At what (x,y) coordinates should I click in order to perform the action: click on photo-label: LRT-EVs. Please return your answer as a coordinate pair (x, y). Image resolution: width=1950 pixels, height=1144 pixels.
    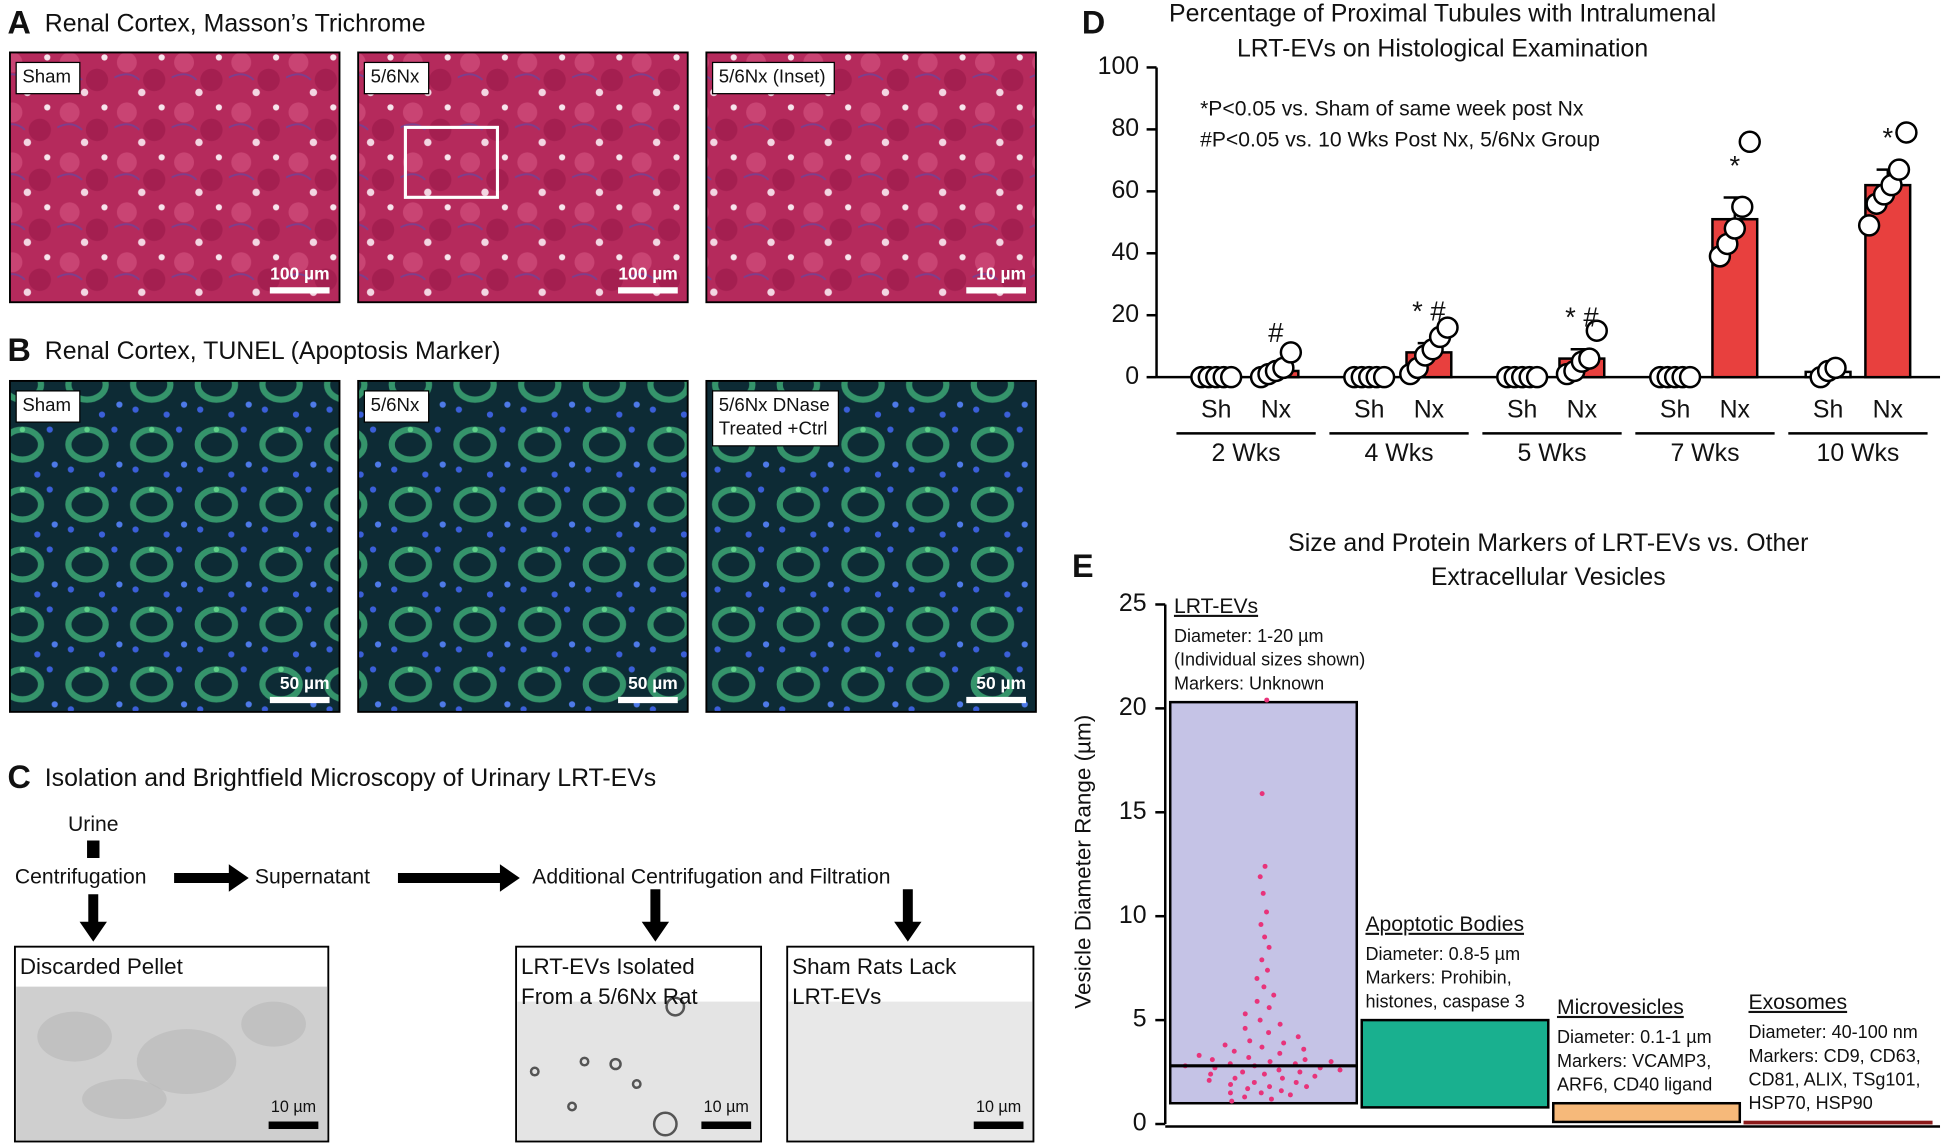
    Looking at the image, I should click on (836, 996).